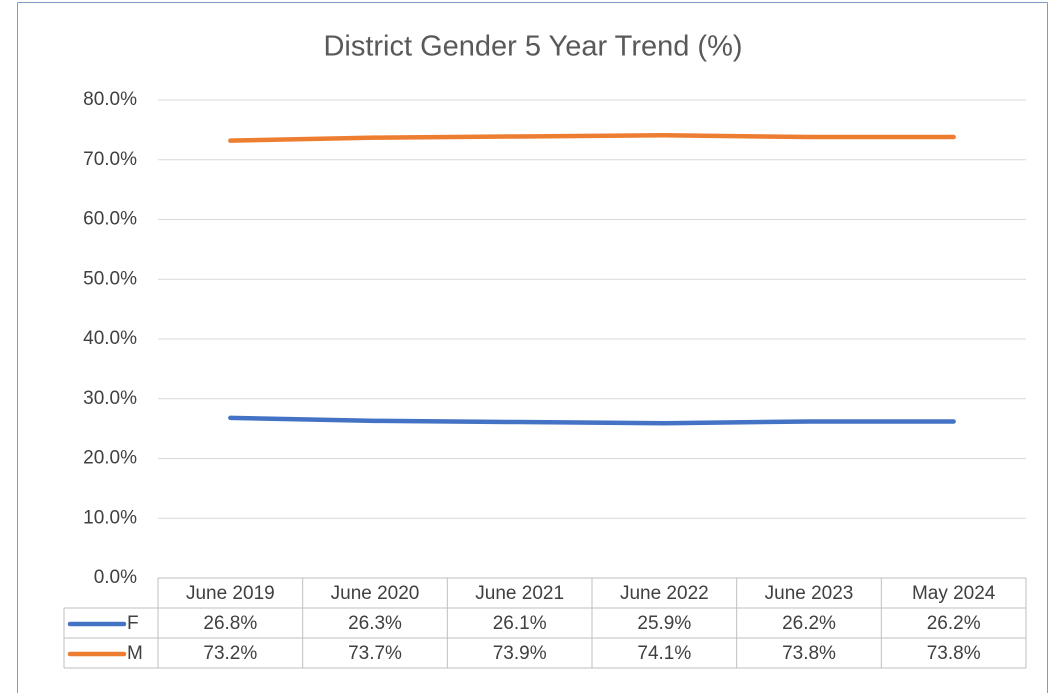 Image resolution: width=1050 pixels, height=693 pixels. I want to click on y-tick-label: 80.0%, so click(110, 99).